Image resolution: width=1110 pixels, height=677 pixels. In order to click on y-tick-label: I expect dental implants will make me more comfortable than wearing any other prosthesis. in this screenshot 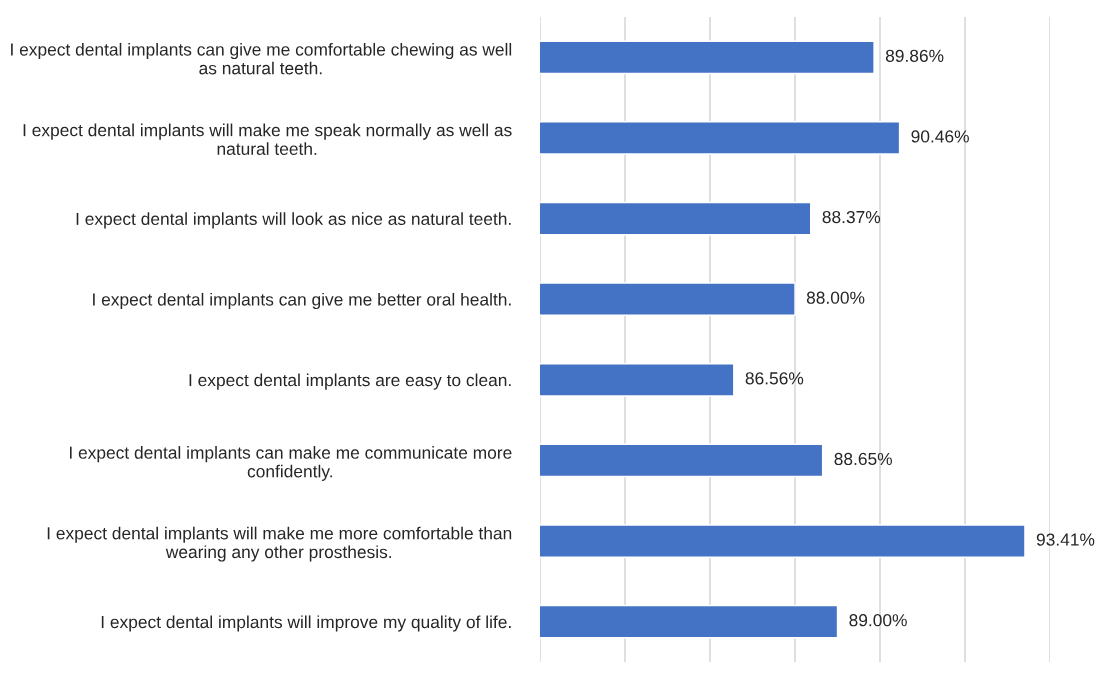, I will do `click(279, 544)`.